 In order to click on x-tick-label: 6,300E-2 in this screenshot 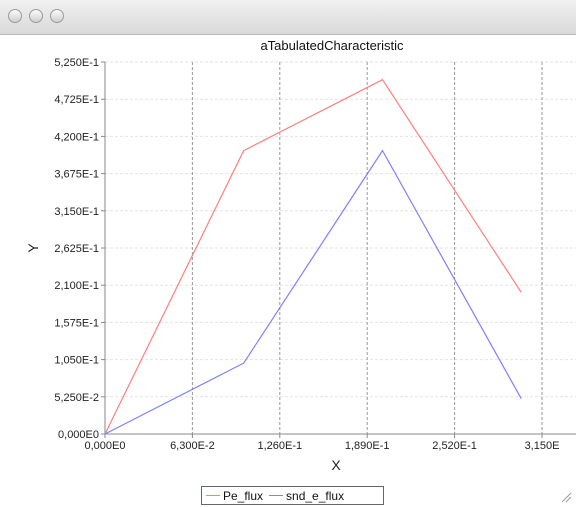, I will do `click(192, 446)`.